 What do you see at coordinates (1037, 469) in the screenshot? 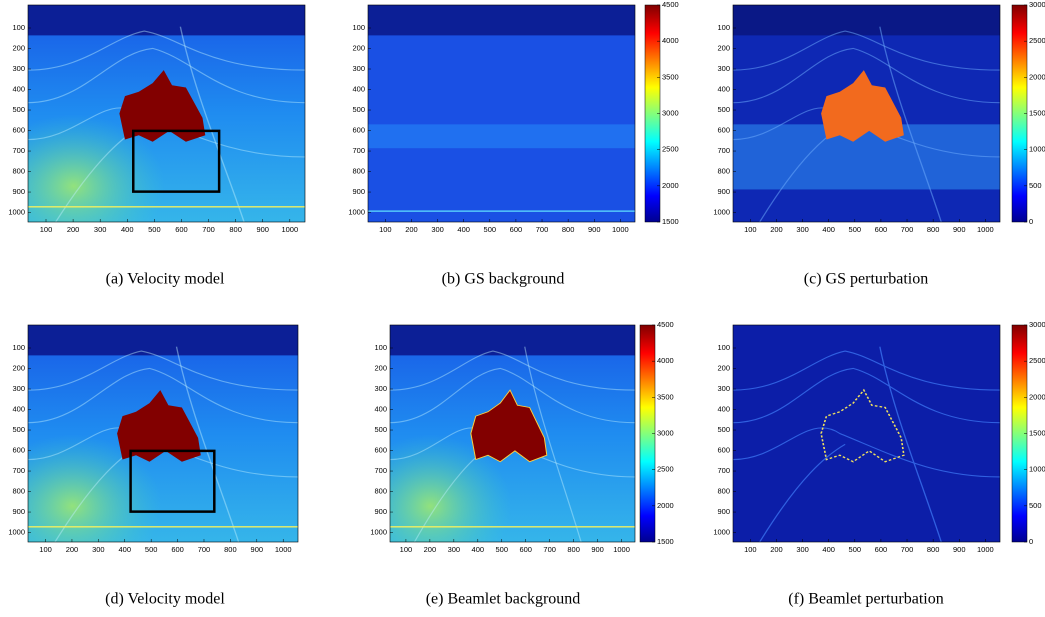
I see `colorbar-label: 1000` at bounding box center [1037, 469].